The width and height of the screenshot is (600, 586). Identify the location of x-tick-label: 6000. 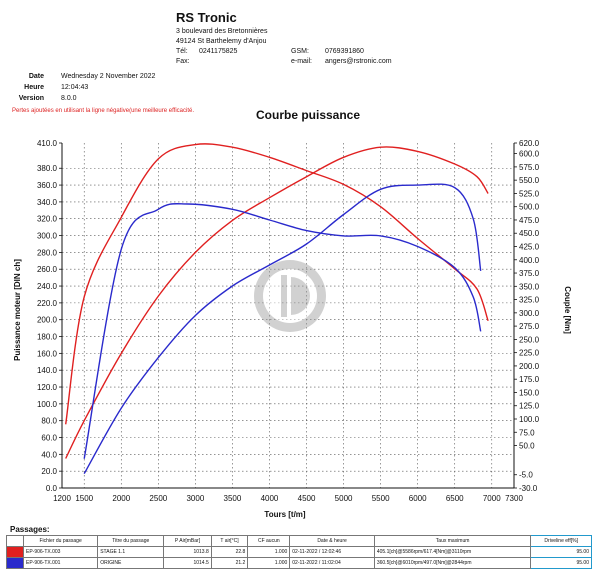
(418, 498).